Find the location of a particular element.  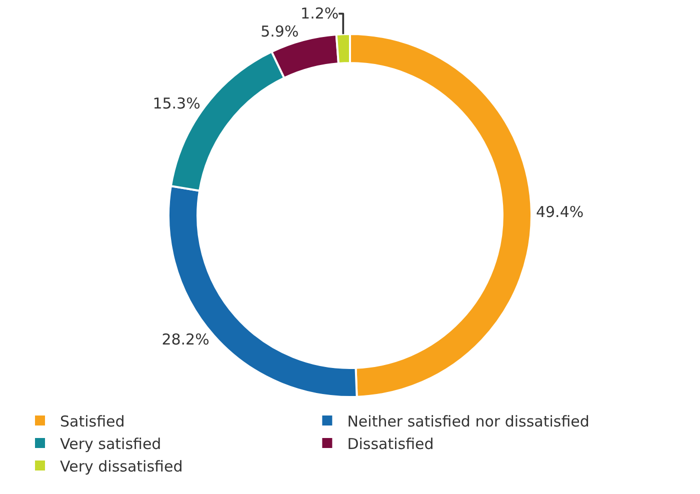

legend-label: Neither satisfied nor dissatisfied is located at coordinates (468, 421).